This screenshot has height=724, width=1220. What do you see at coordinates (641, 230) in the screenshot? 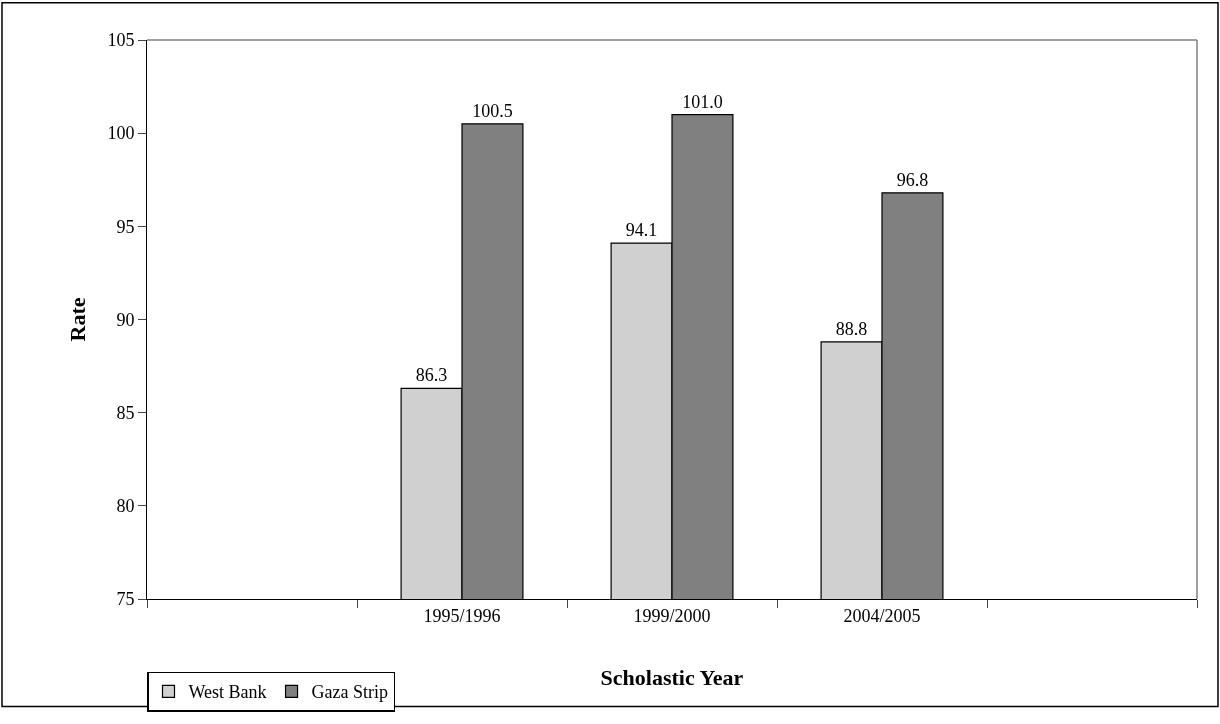
I see `text: 94.1` at bounding box center [641, 230].